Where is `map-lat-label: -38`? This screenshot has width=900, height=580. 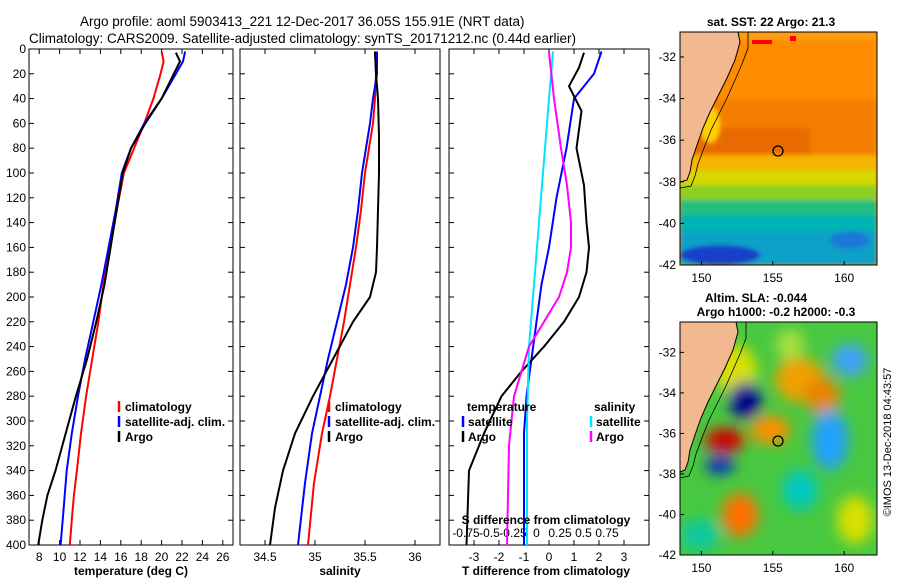 map-lat-label: -38 is located at coordinates (668, 474).